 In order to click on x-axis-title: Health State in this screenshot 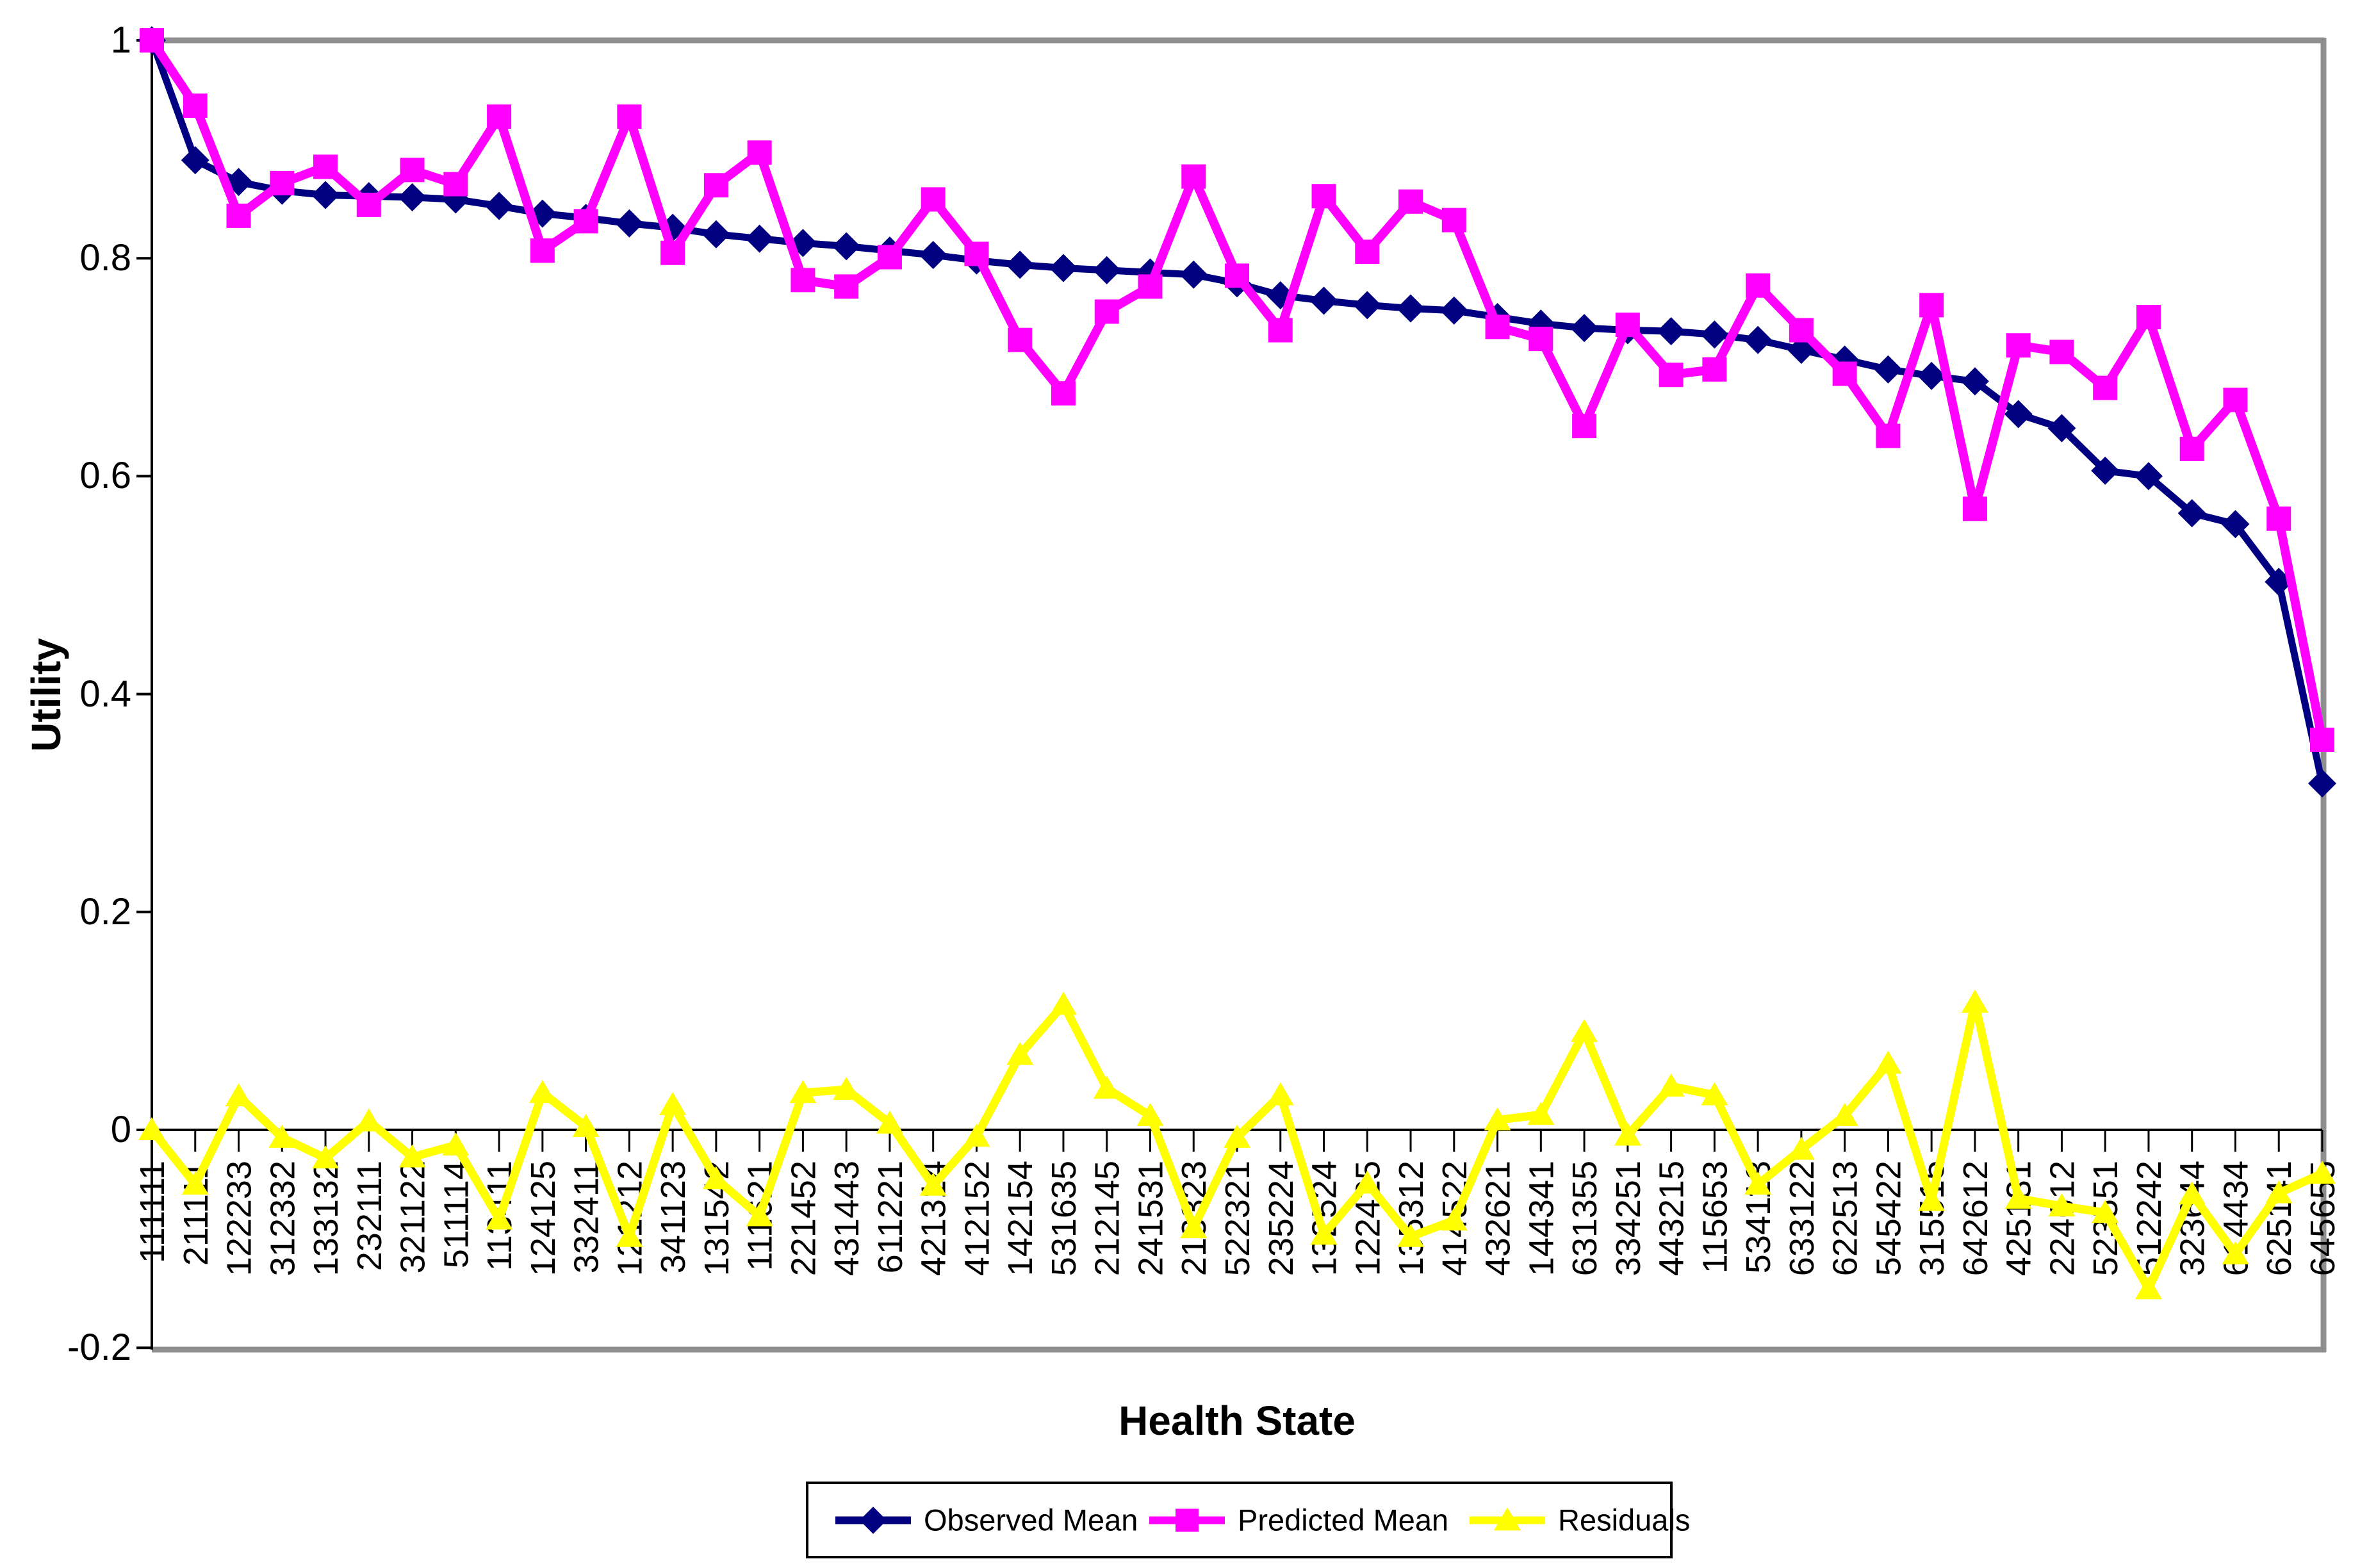, I will do `click(1237, 1421)`.